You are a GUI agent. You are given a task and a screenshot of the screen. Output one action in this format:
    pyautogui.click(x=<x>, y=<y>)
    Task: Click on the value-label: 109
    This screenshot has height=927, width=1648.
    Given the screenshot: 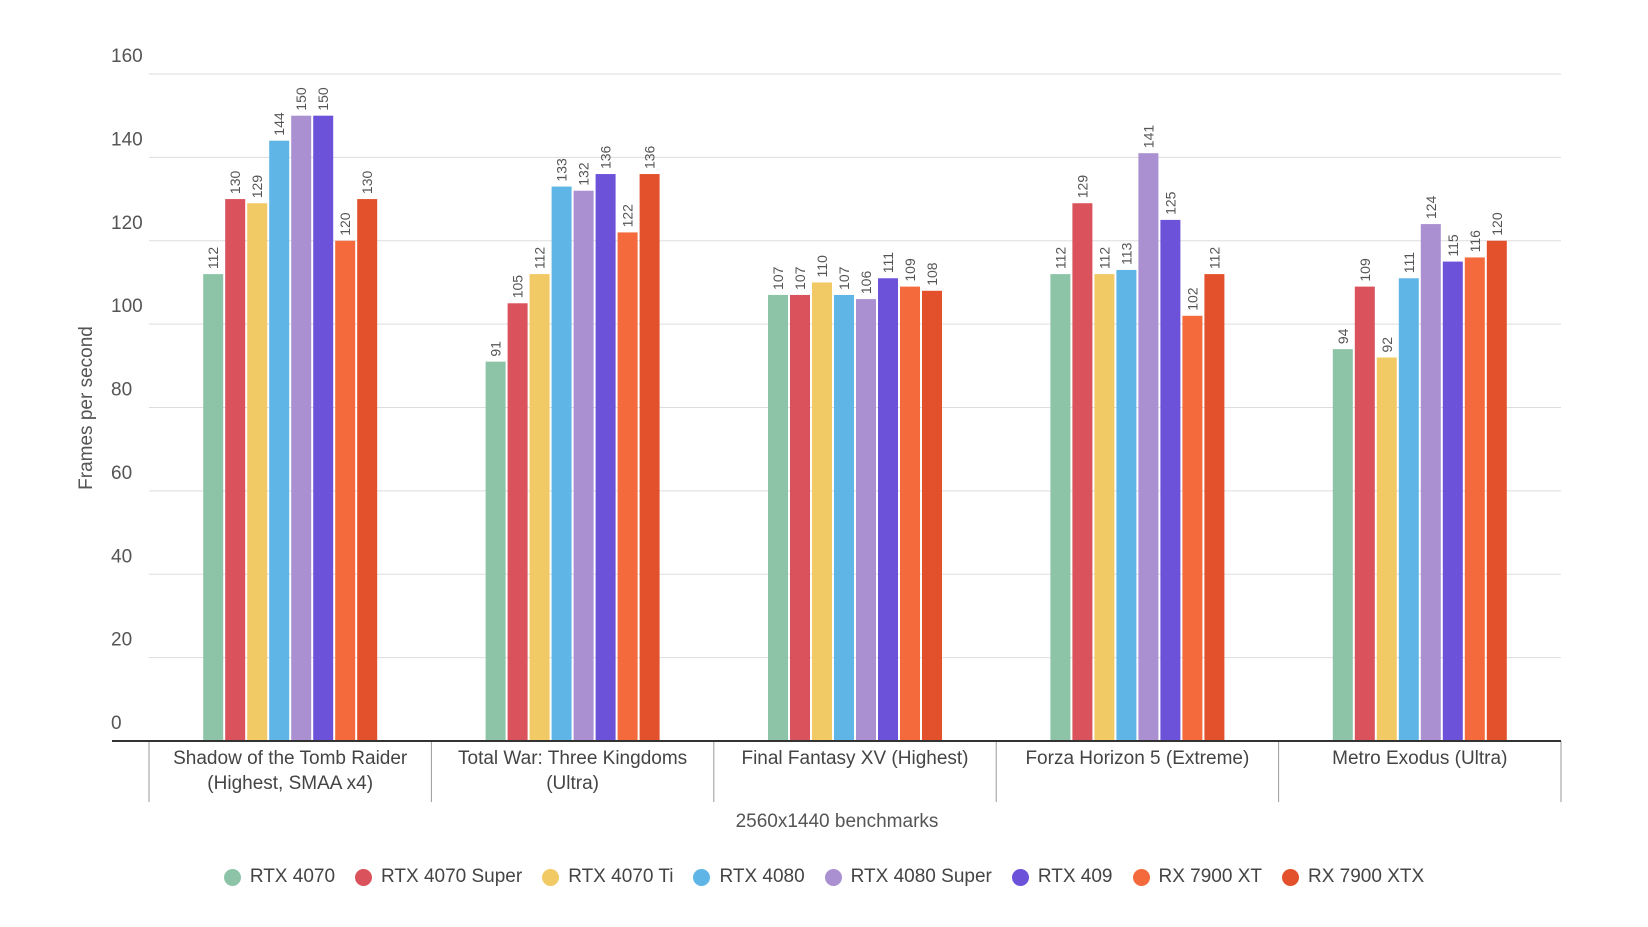 What is the action you would take?
    pyautogui.click(x=910, y=270)
    